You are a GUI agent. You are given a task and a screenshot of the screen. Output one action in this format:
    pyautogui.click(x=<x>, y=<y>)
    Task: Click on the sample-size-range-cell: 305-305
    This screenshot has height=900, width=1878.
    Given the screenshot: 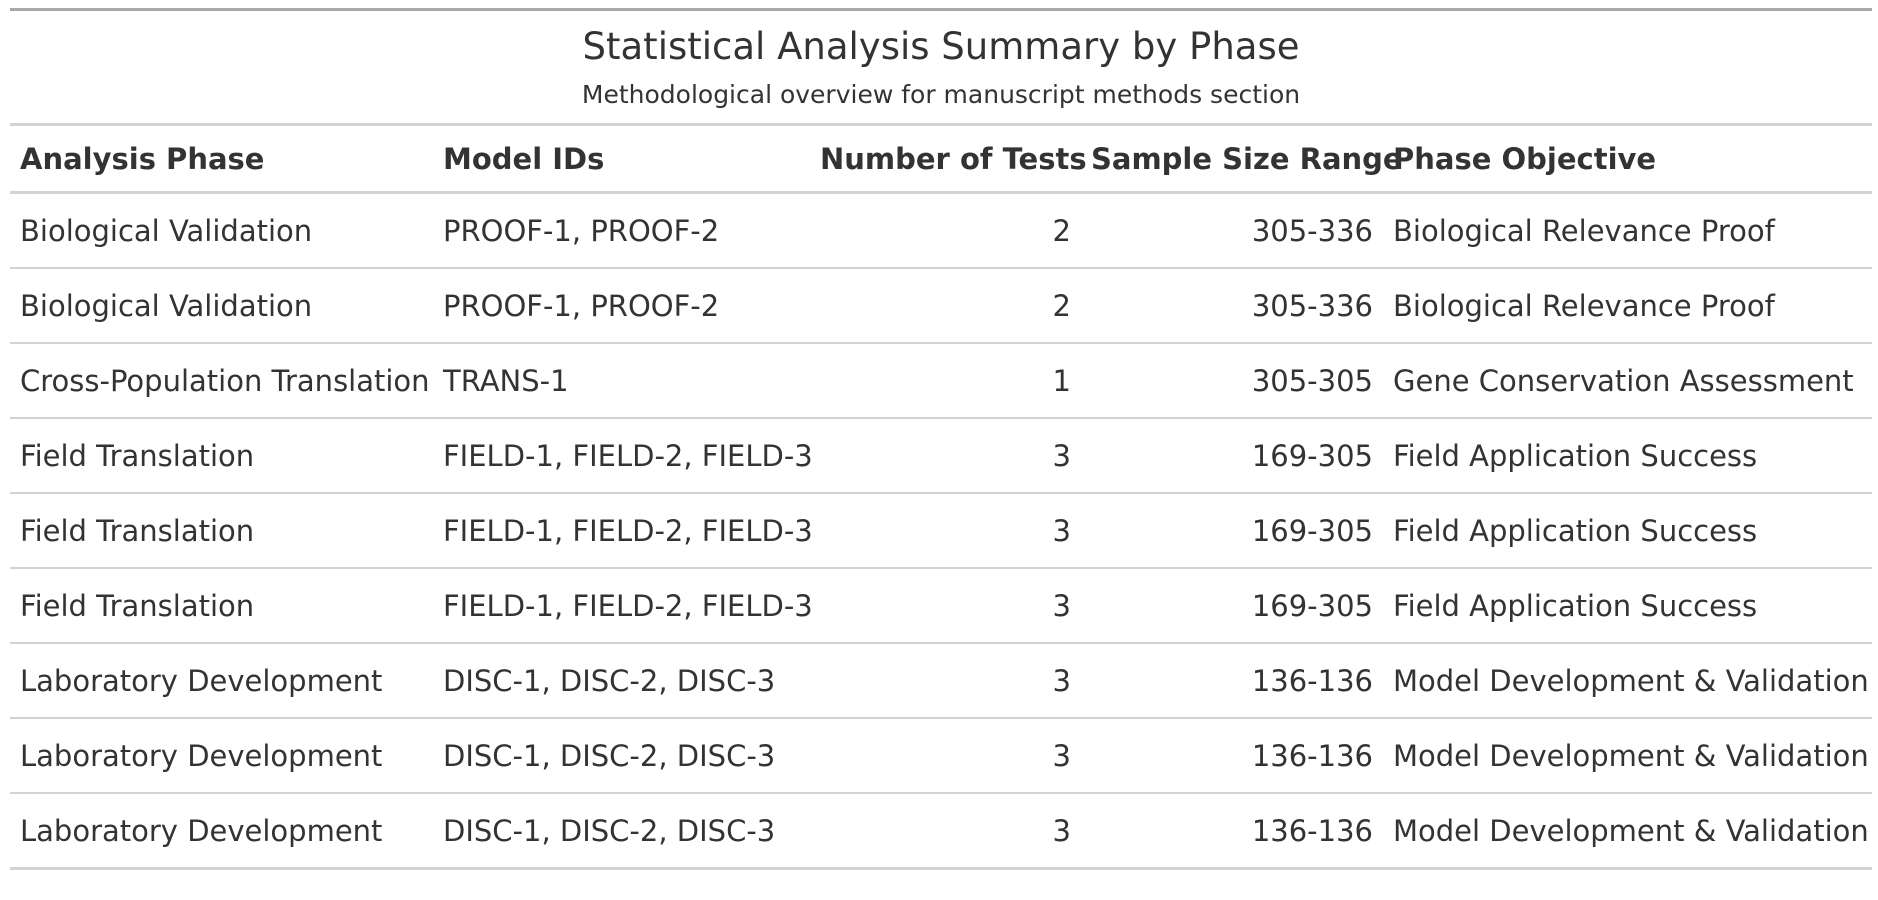 What is the action you would take?
    pyautogui.click(x=1232, y=381)
    